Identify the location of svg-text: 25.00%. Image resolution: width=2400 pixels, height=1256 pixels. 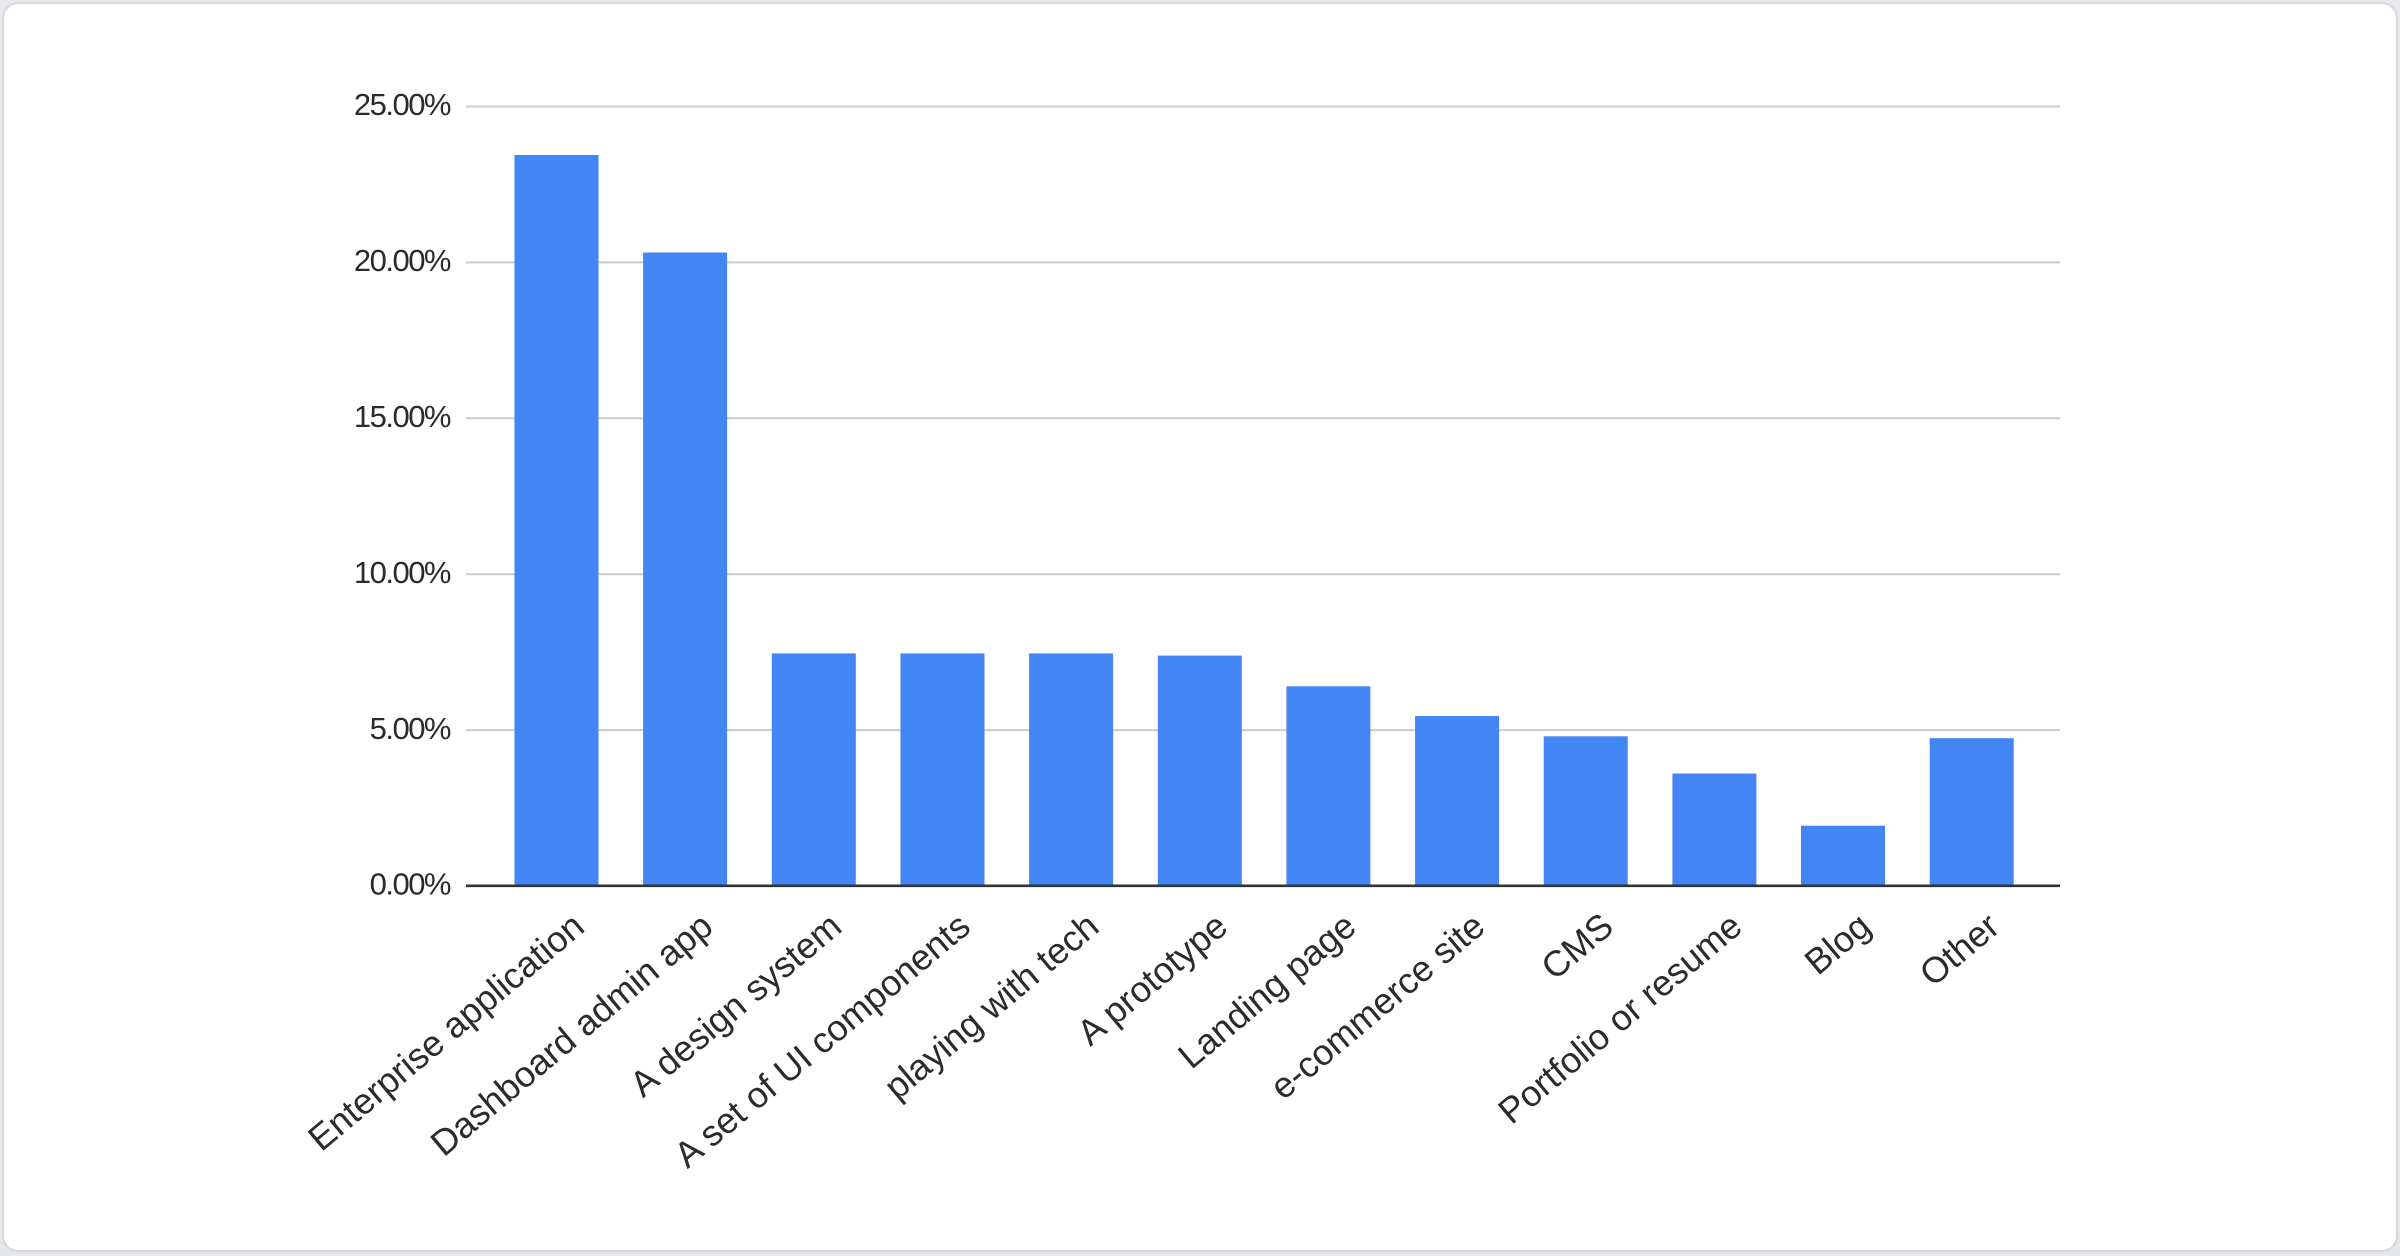
(402, 104).